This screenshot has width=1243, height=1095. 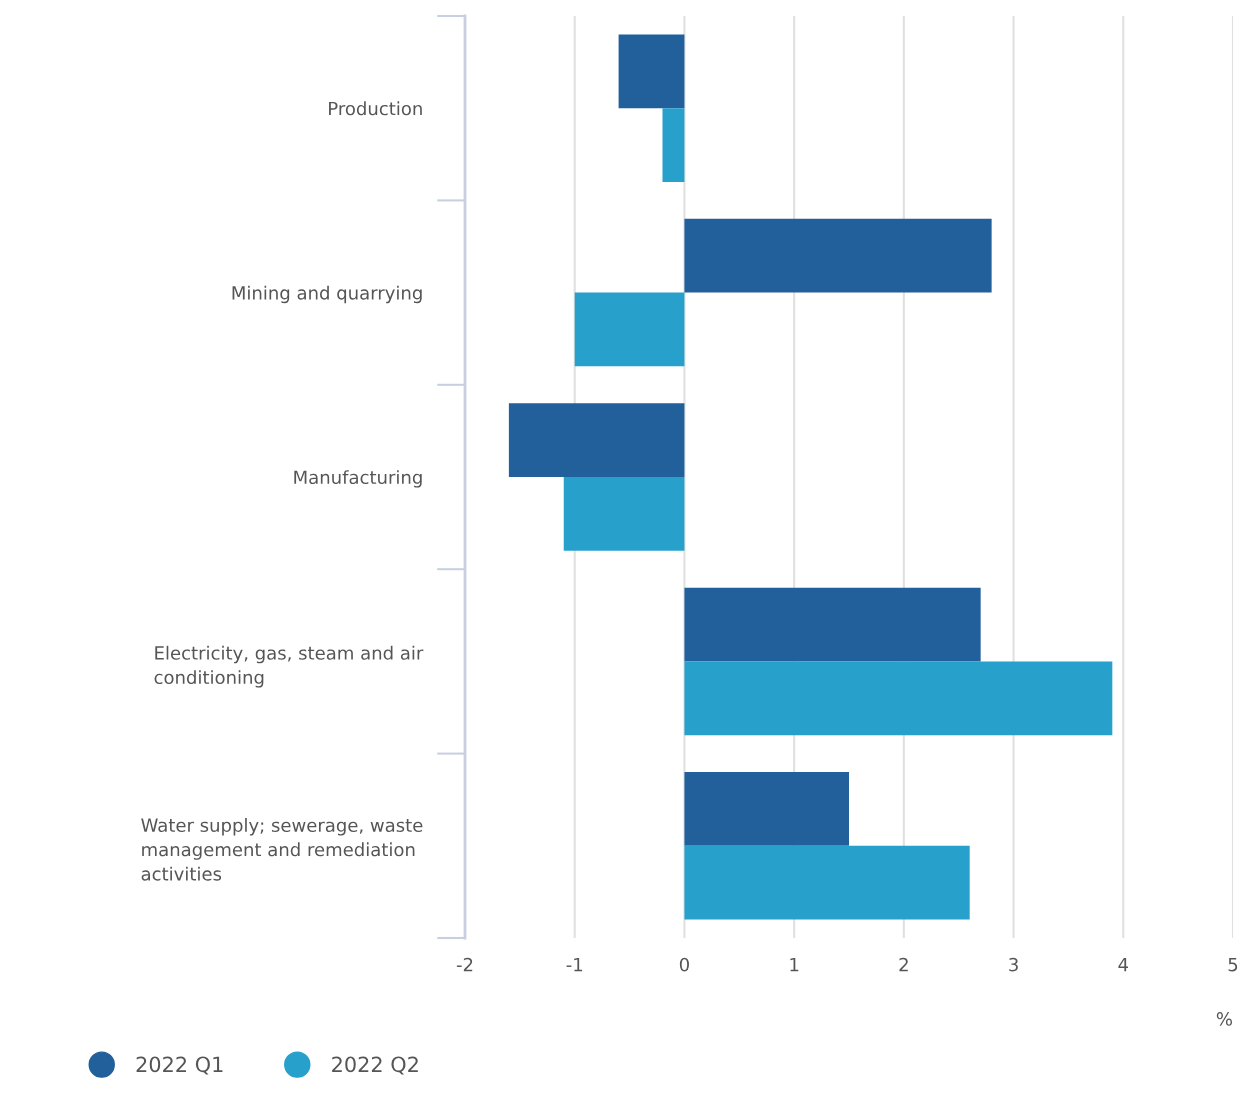 I want to click on x-tick-label: -1, so click(x=574, y=965).